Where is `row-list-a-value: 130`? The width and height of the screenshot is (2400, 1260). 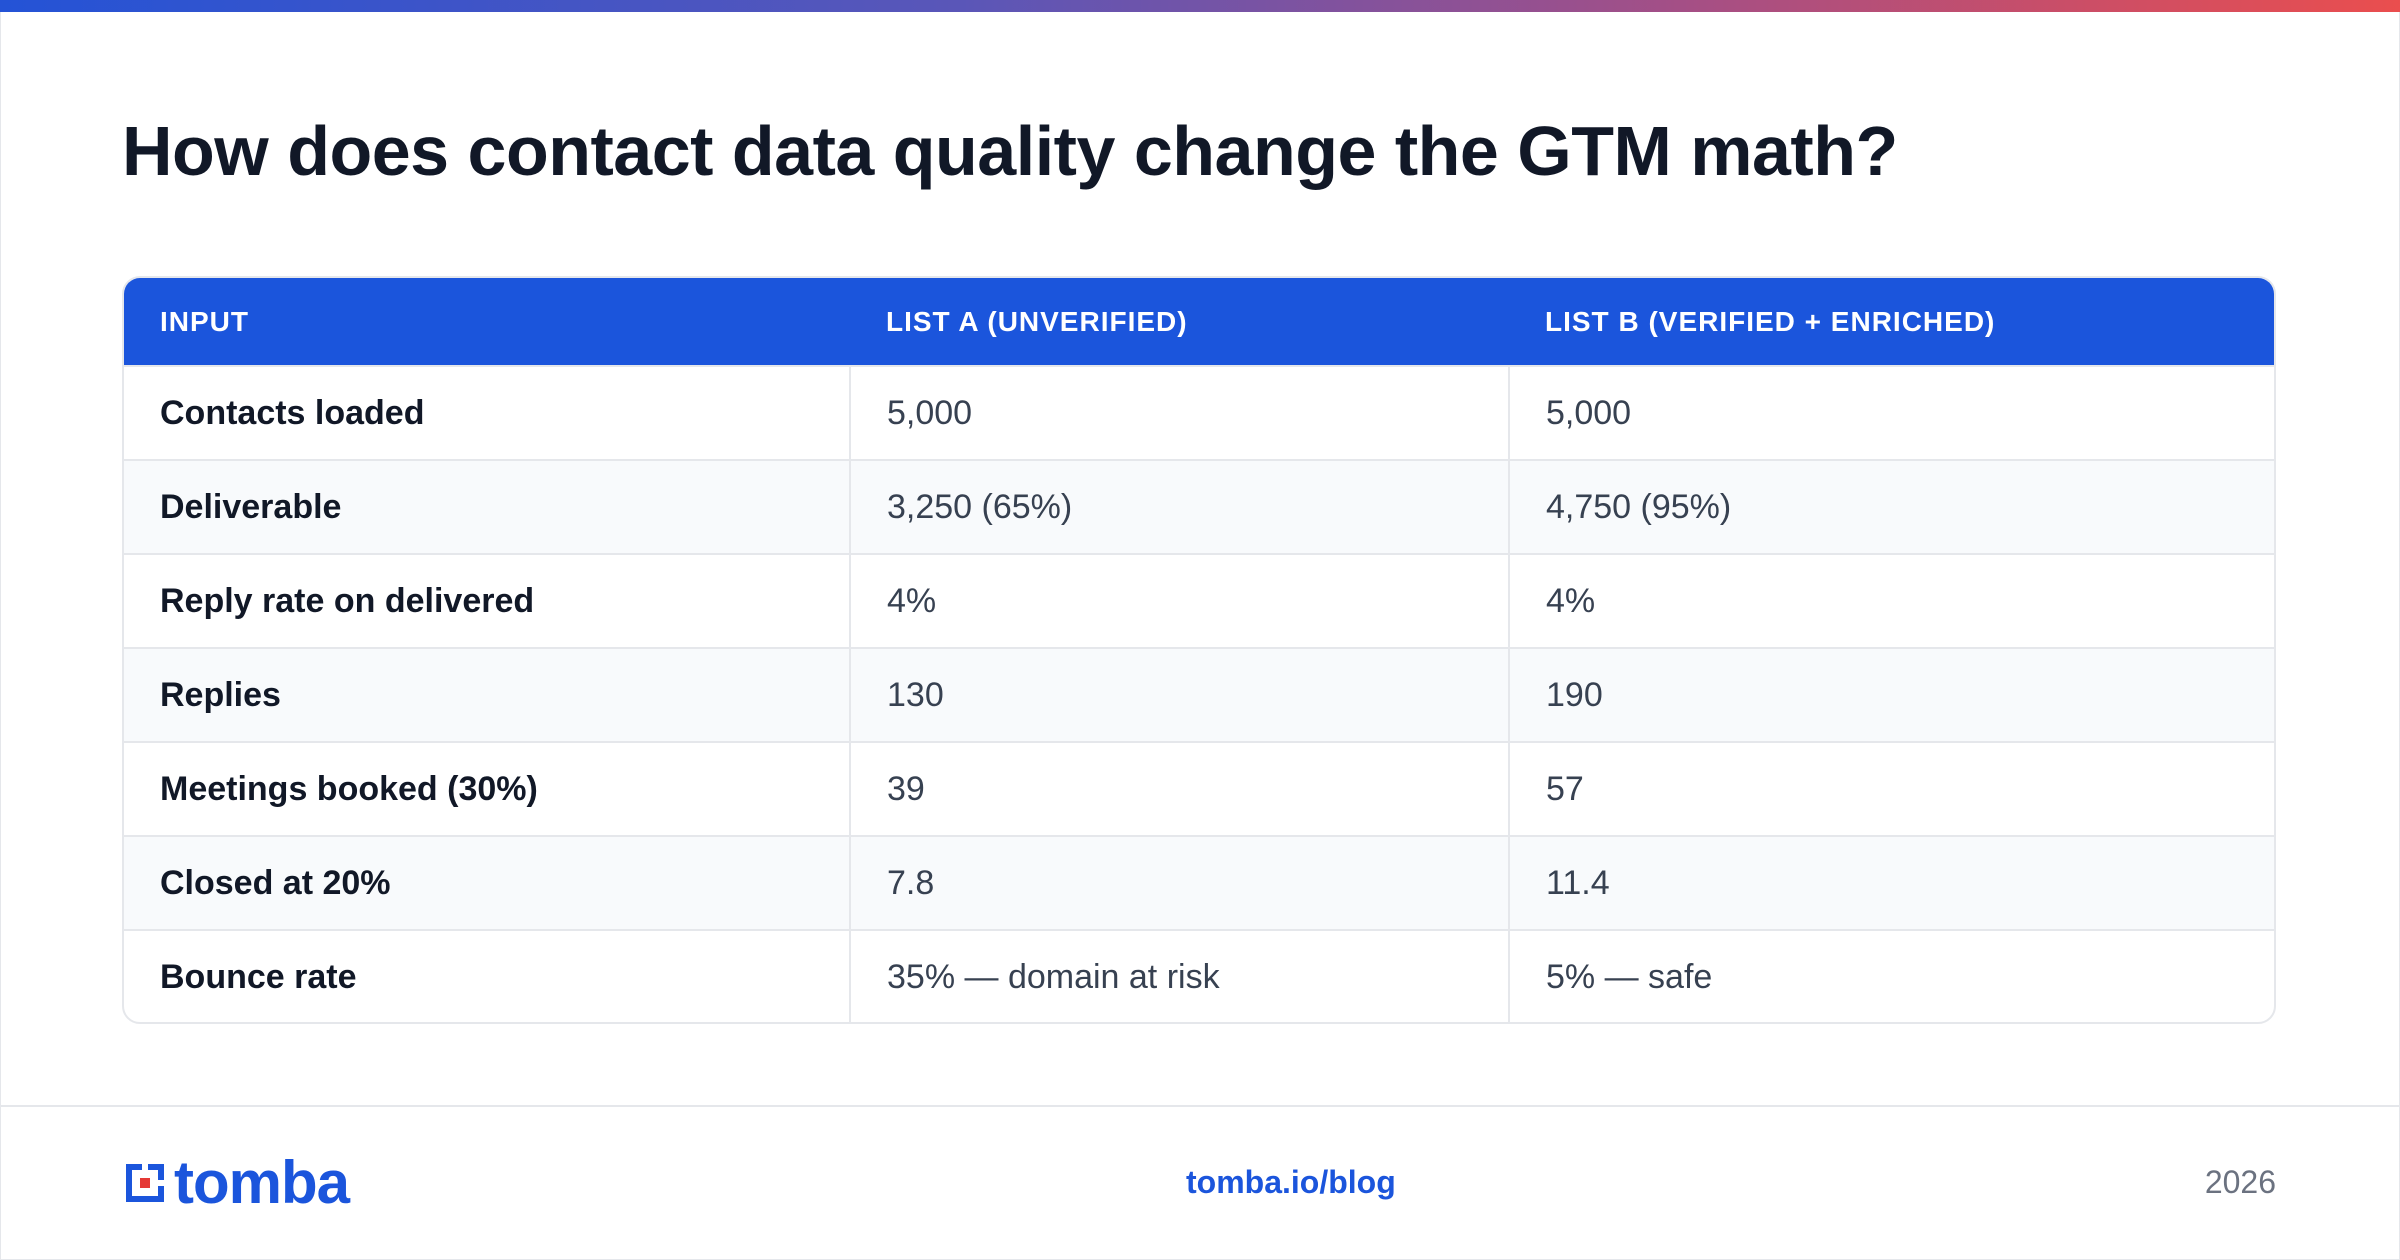 row-list-a-value: 130 is located at coordinates (1179, 694).